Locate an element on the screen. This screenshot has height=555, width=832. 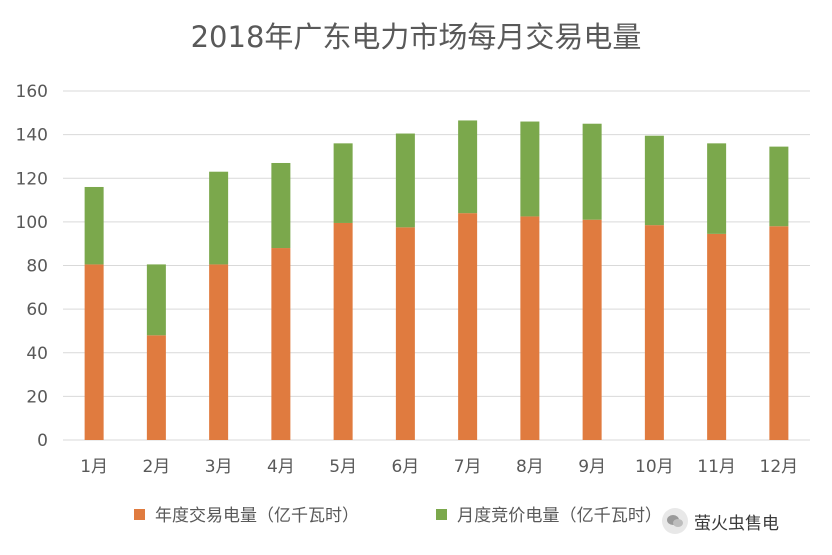
x-tick-label: 8月 is located at coordinates (530, 467).